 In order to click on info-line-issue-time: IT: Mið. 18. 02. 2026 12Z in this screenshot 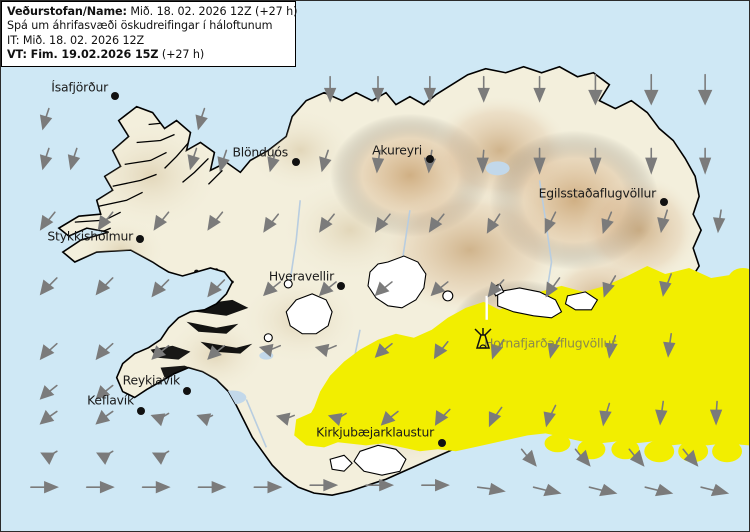, I will do `click(76, 40)`.